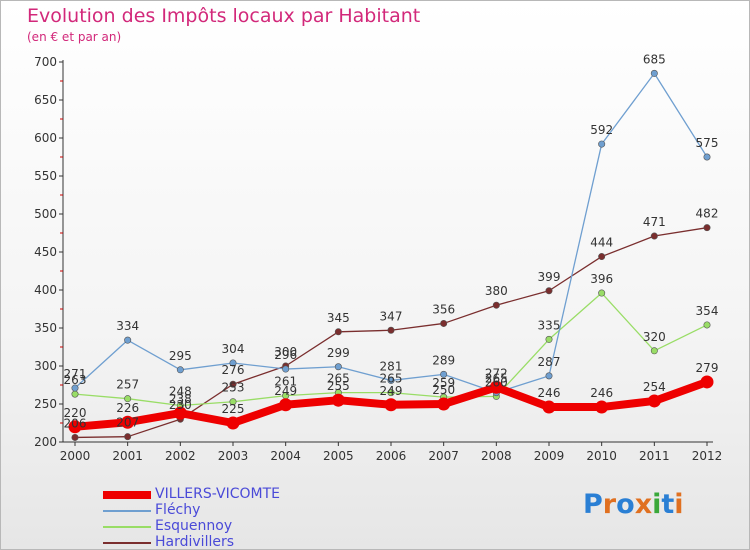  What do you see at coordinates (178, 510) in the screenshot?
I see `legend-label: Fléchy` at bounding box center [178, 510].